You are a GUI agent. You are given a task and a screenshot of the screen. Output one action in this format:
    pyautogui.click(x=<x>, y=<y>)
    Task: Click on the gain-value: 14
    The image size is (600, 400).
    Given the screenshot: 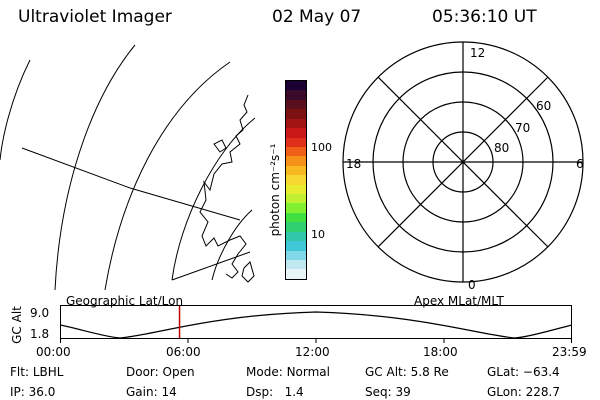 What is the action you would take?
    pyautogui.click(x=169, y=392)
    